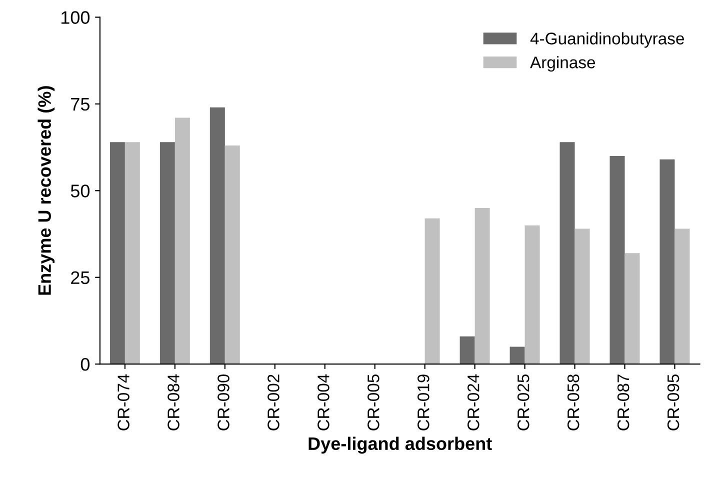 This screenshot has height=492, width=714. Describe the element at coordinates (75, 17) in the screenshot. I see `y-tick-label: 100` at that location.